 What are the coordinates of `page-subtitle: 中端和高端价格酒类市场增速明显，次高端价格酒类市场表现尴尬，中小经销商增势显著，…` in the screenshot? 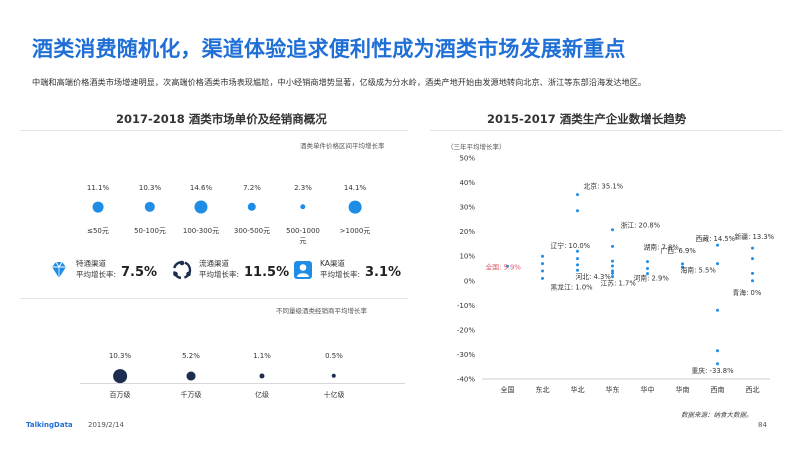 It's located at (339, 82).